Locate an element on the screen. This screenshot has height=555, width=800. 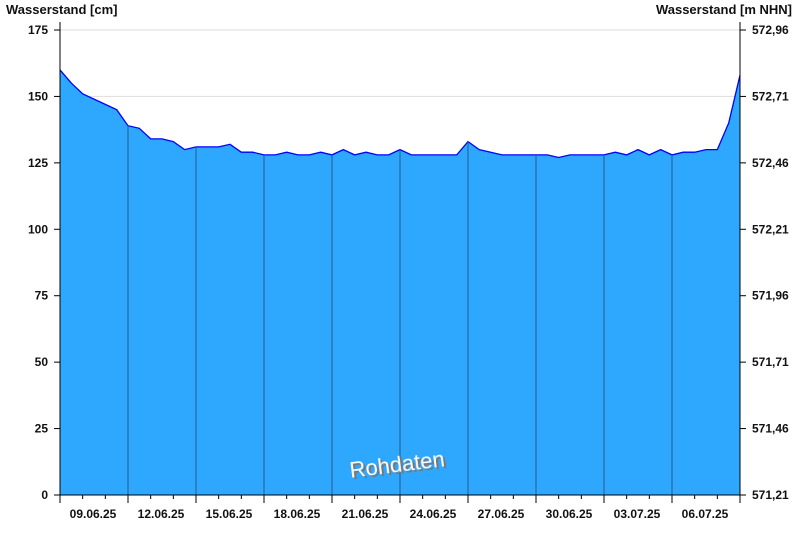
x-tick-label: 24.06.25 is located at coordinates (433, 514).